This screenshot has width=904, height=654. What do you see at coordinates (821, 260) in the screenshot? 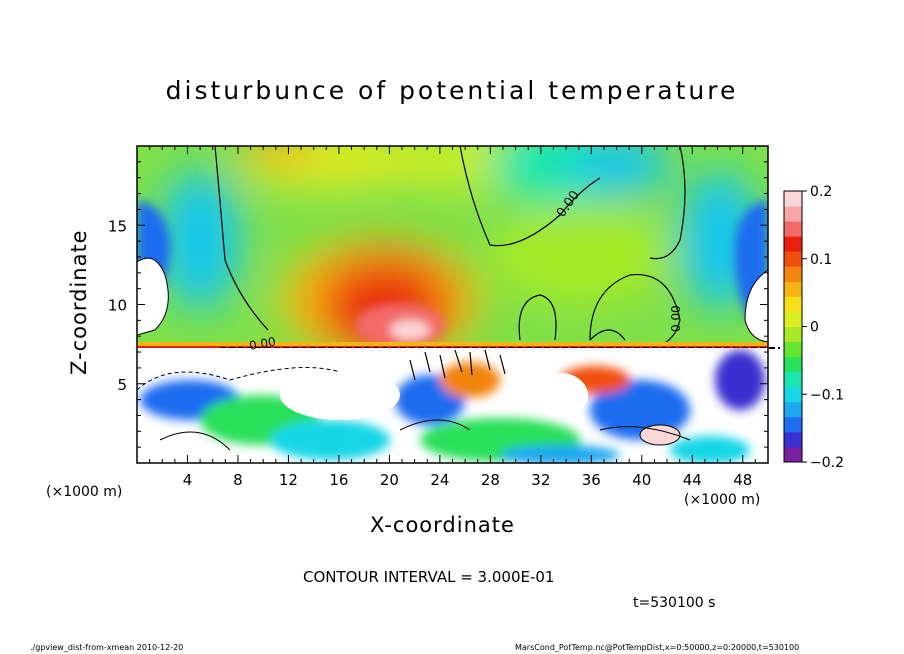
I see `colorbar-tick-label: 0.1` at bounding box center [821, 260].